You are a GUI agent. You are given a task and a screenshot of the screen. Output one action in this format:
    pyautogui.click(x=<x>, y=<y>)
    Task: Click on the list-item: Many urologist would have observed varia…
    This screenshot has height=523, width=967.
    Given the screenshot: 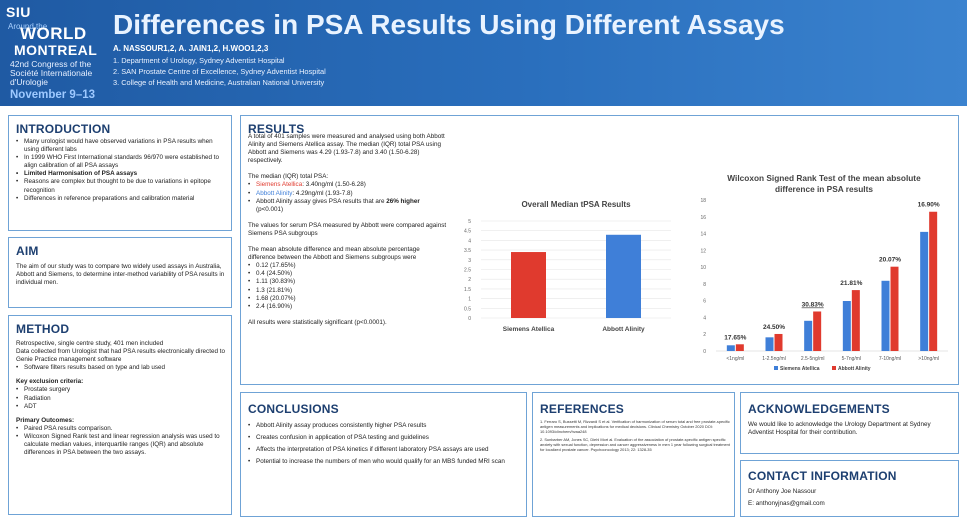 What is the action you would take?
    pyautogui.click(x=121, y=146)
    